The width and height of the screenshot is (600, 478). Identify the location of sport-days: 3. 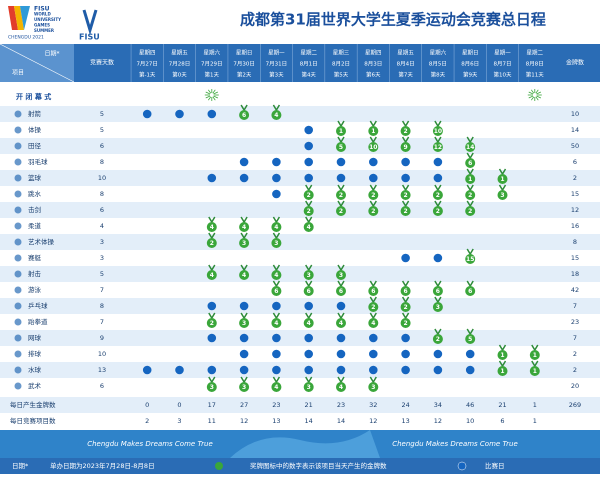
(102, 258).